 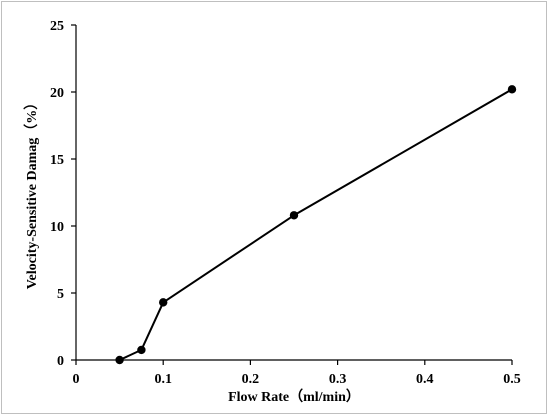 I want to click on y-tick-label: 15, so click(x=57, y=160).